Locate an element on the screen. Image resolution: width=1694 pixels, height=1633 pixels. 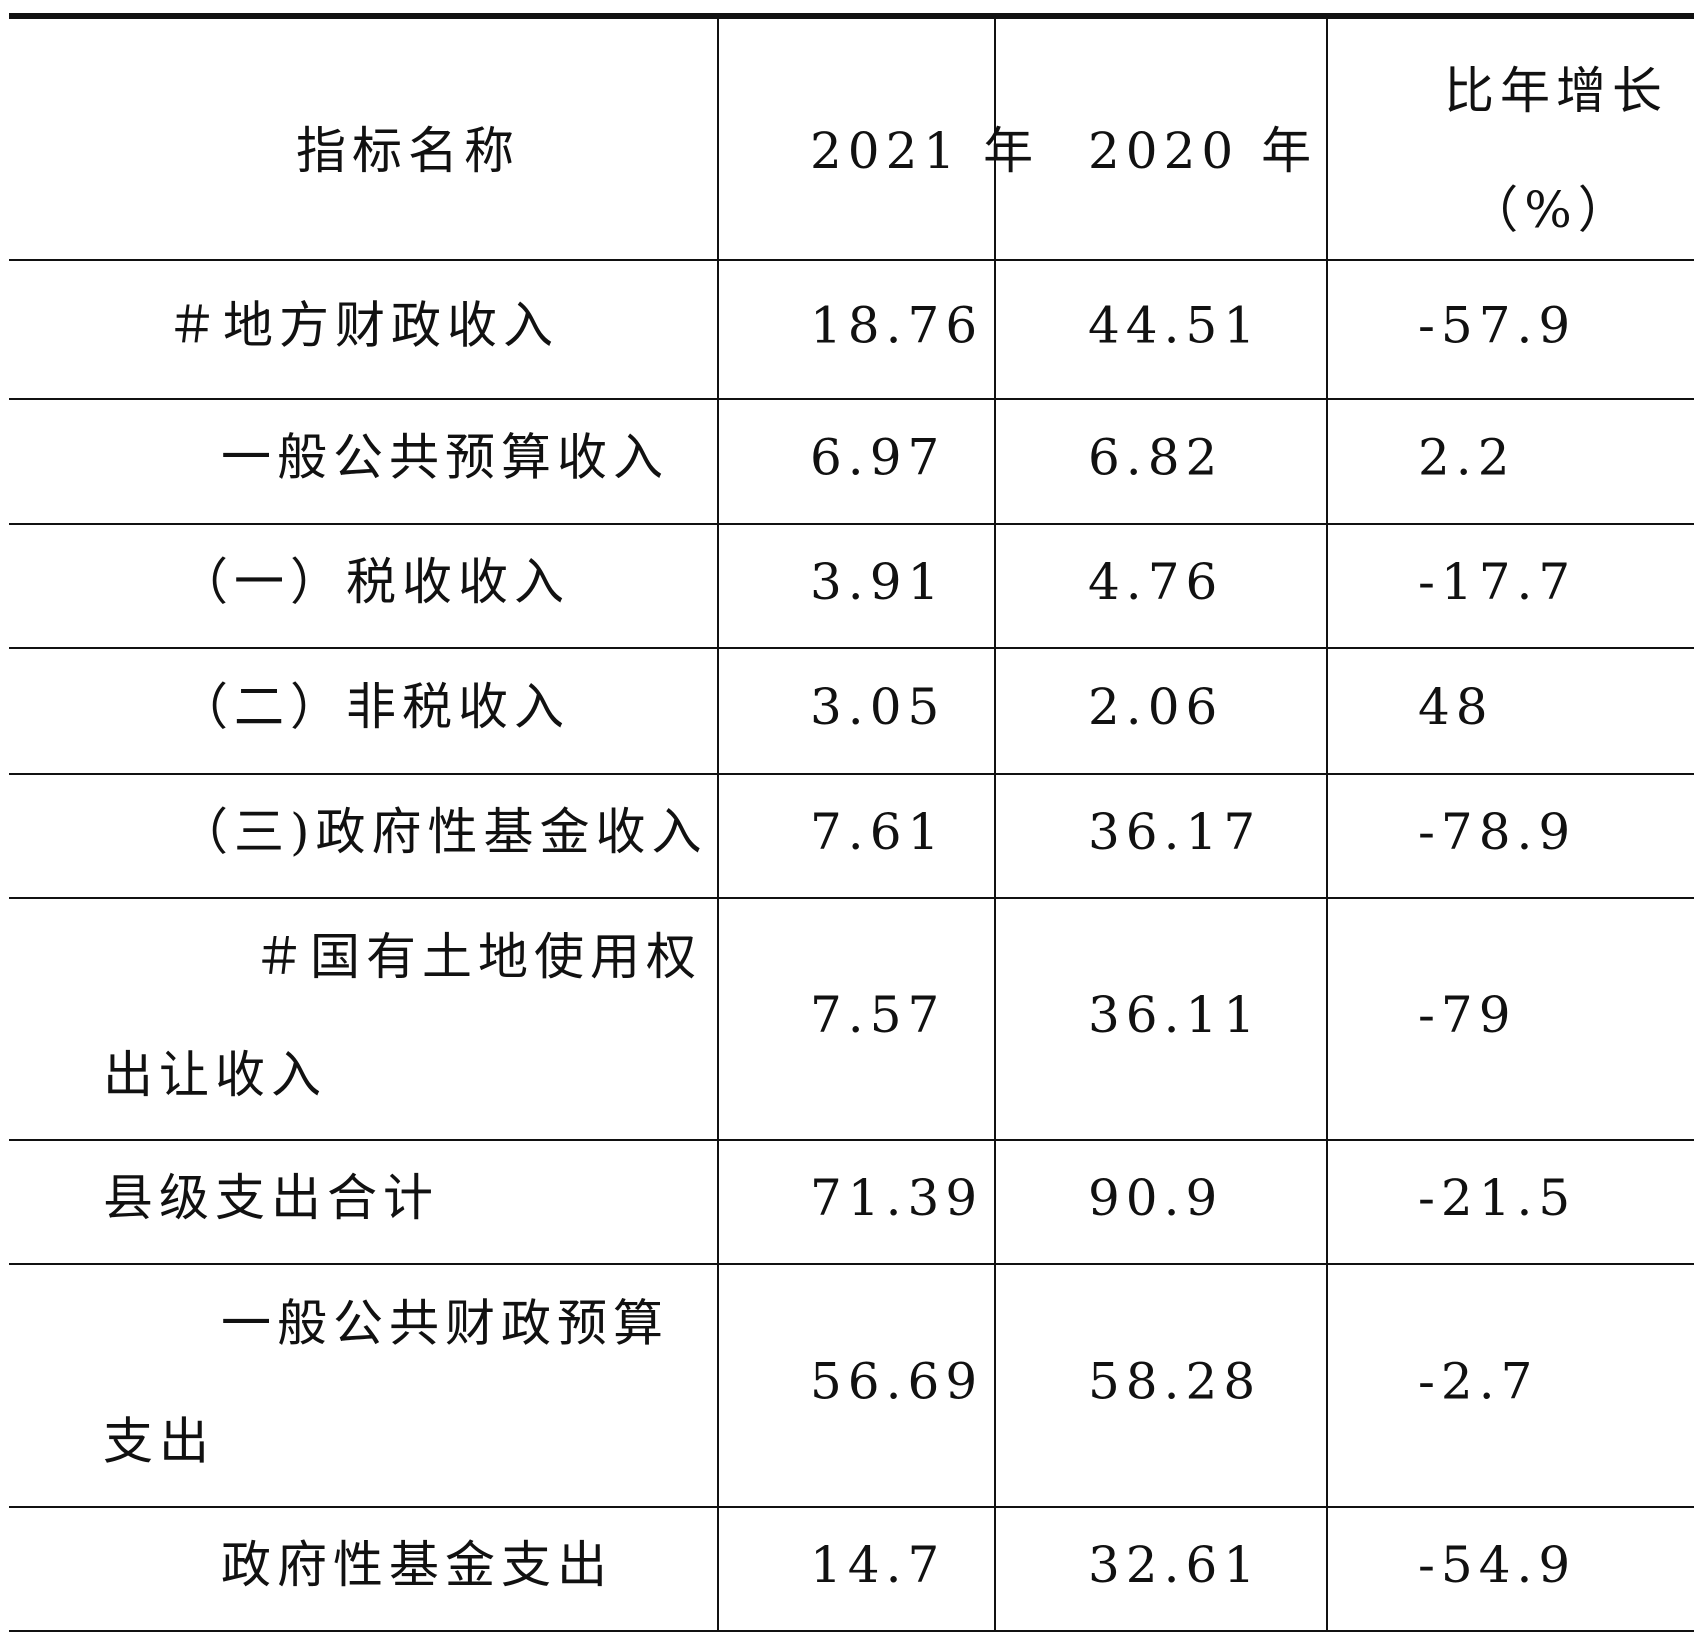
header-cell: 比年增长 is located at coordinates (1556, 91).